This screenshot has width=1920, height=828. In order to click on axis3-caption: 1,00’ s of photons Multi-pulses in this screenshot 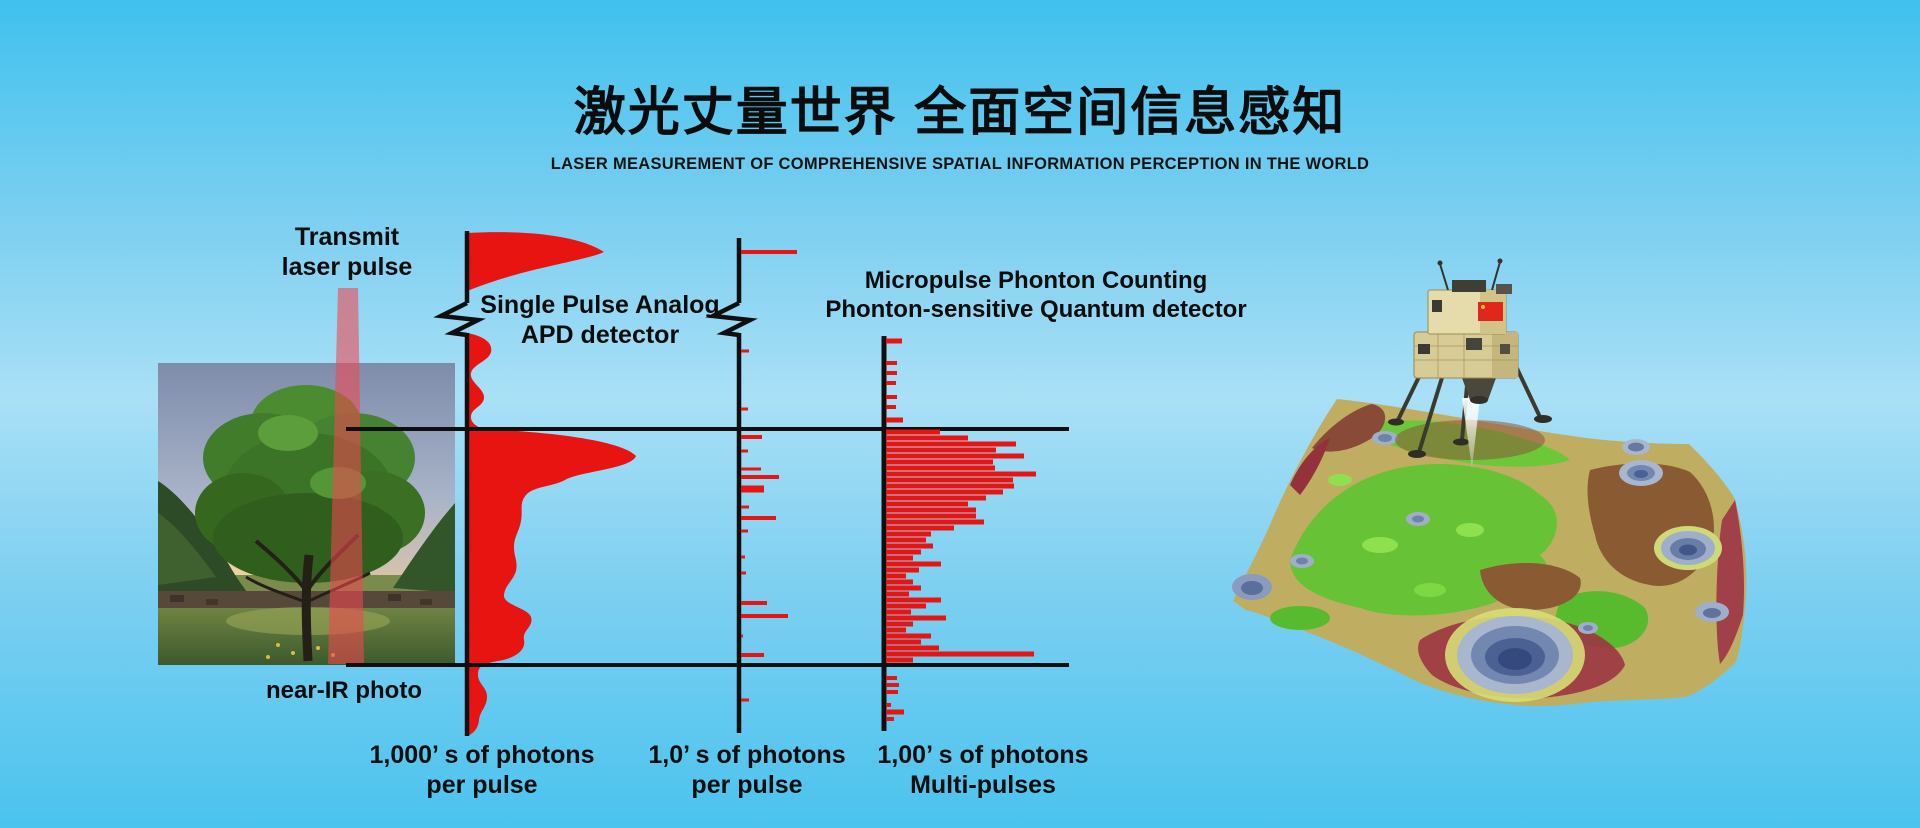, I will do `click(983, 770)`.